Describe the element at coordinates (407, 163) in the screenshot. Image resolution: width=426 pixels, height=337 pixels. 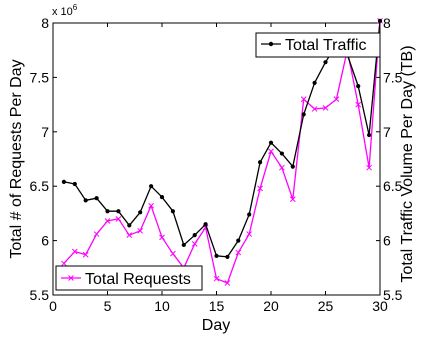
I see `y-axis-label-right: Total Traffic Volume Per Day (TB)` at that location.